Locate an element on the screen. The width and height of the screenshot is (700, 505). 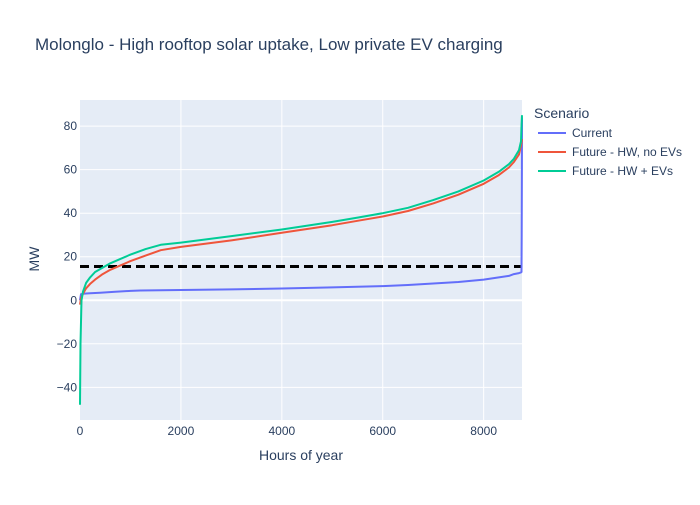
x-axis-ticks: 0 2000 4000 6000 8000 is located at coordinates (287, 431).